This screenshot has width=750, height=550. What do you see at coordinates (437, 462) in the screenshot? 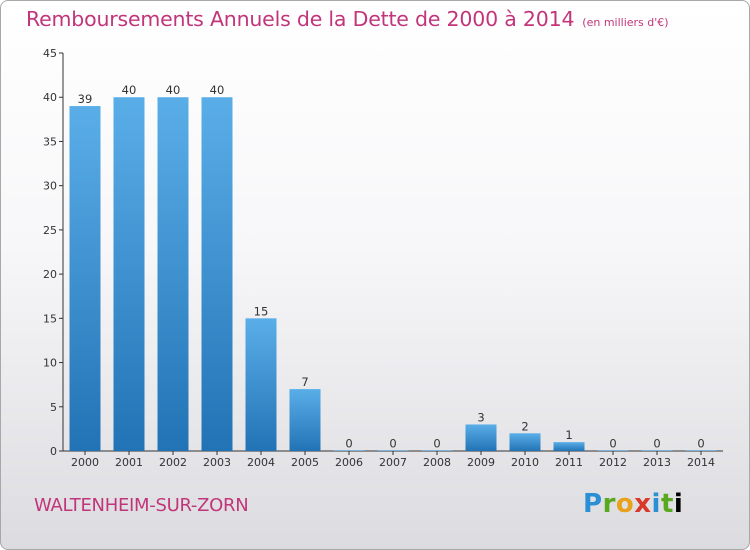
I see `x-tick-label: 2008` at bounding box center [437, 462].